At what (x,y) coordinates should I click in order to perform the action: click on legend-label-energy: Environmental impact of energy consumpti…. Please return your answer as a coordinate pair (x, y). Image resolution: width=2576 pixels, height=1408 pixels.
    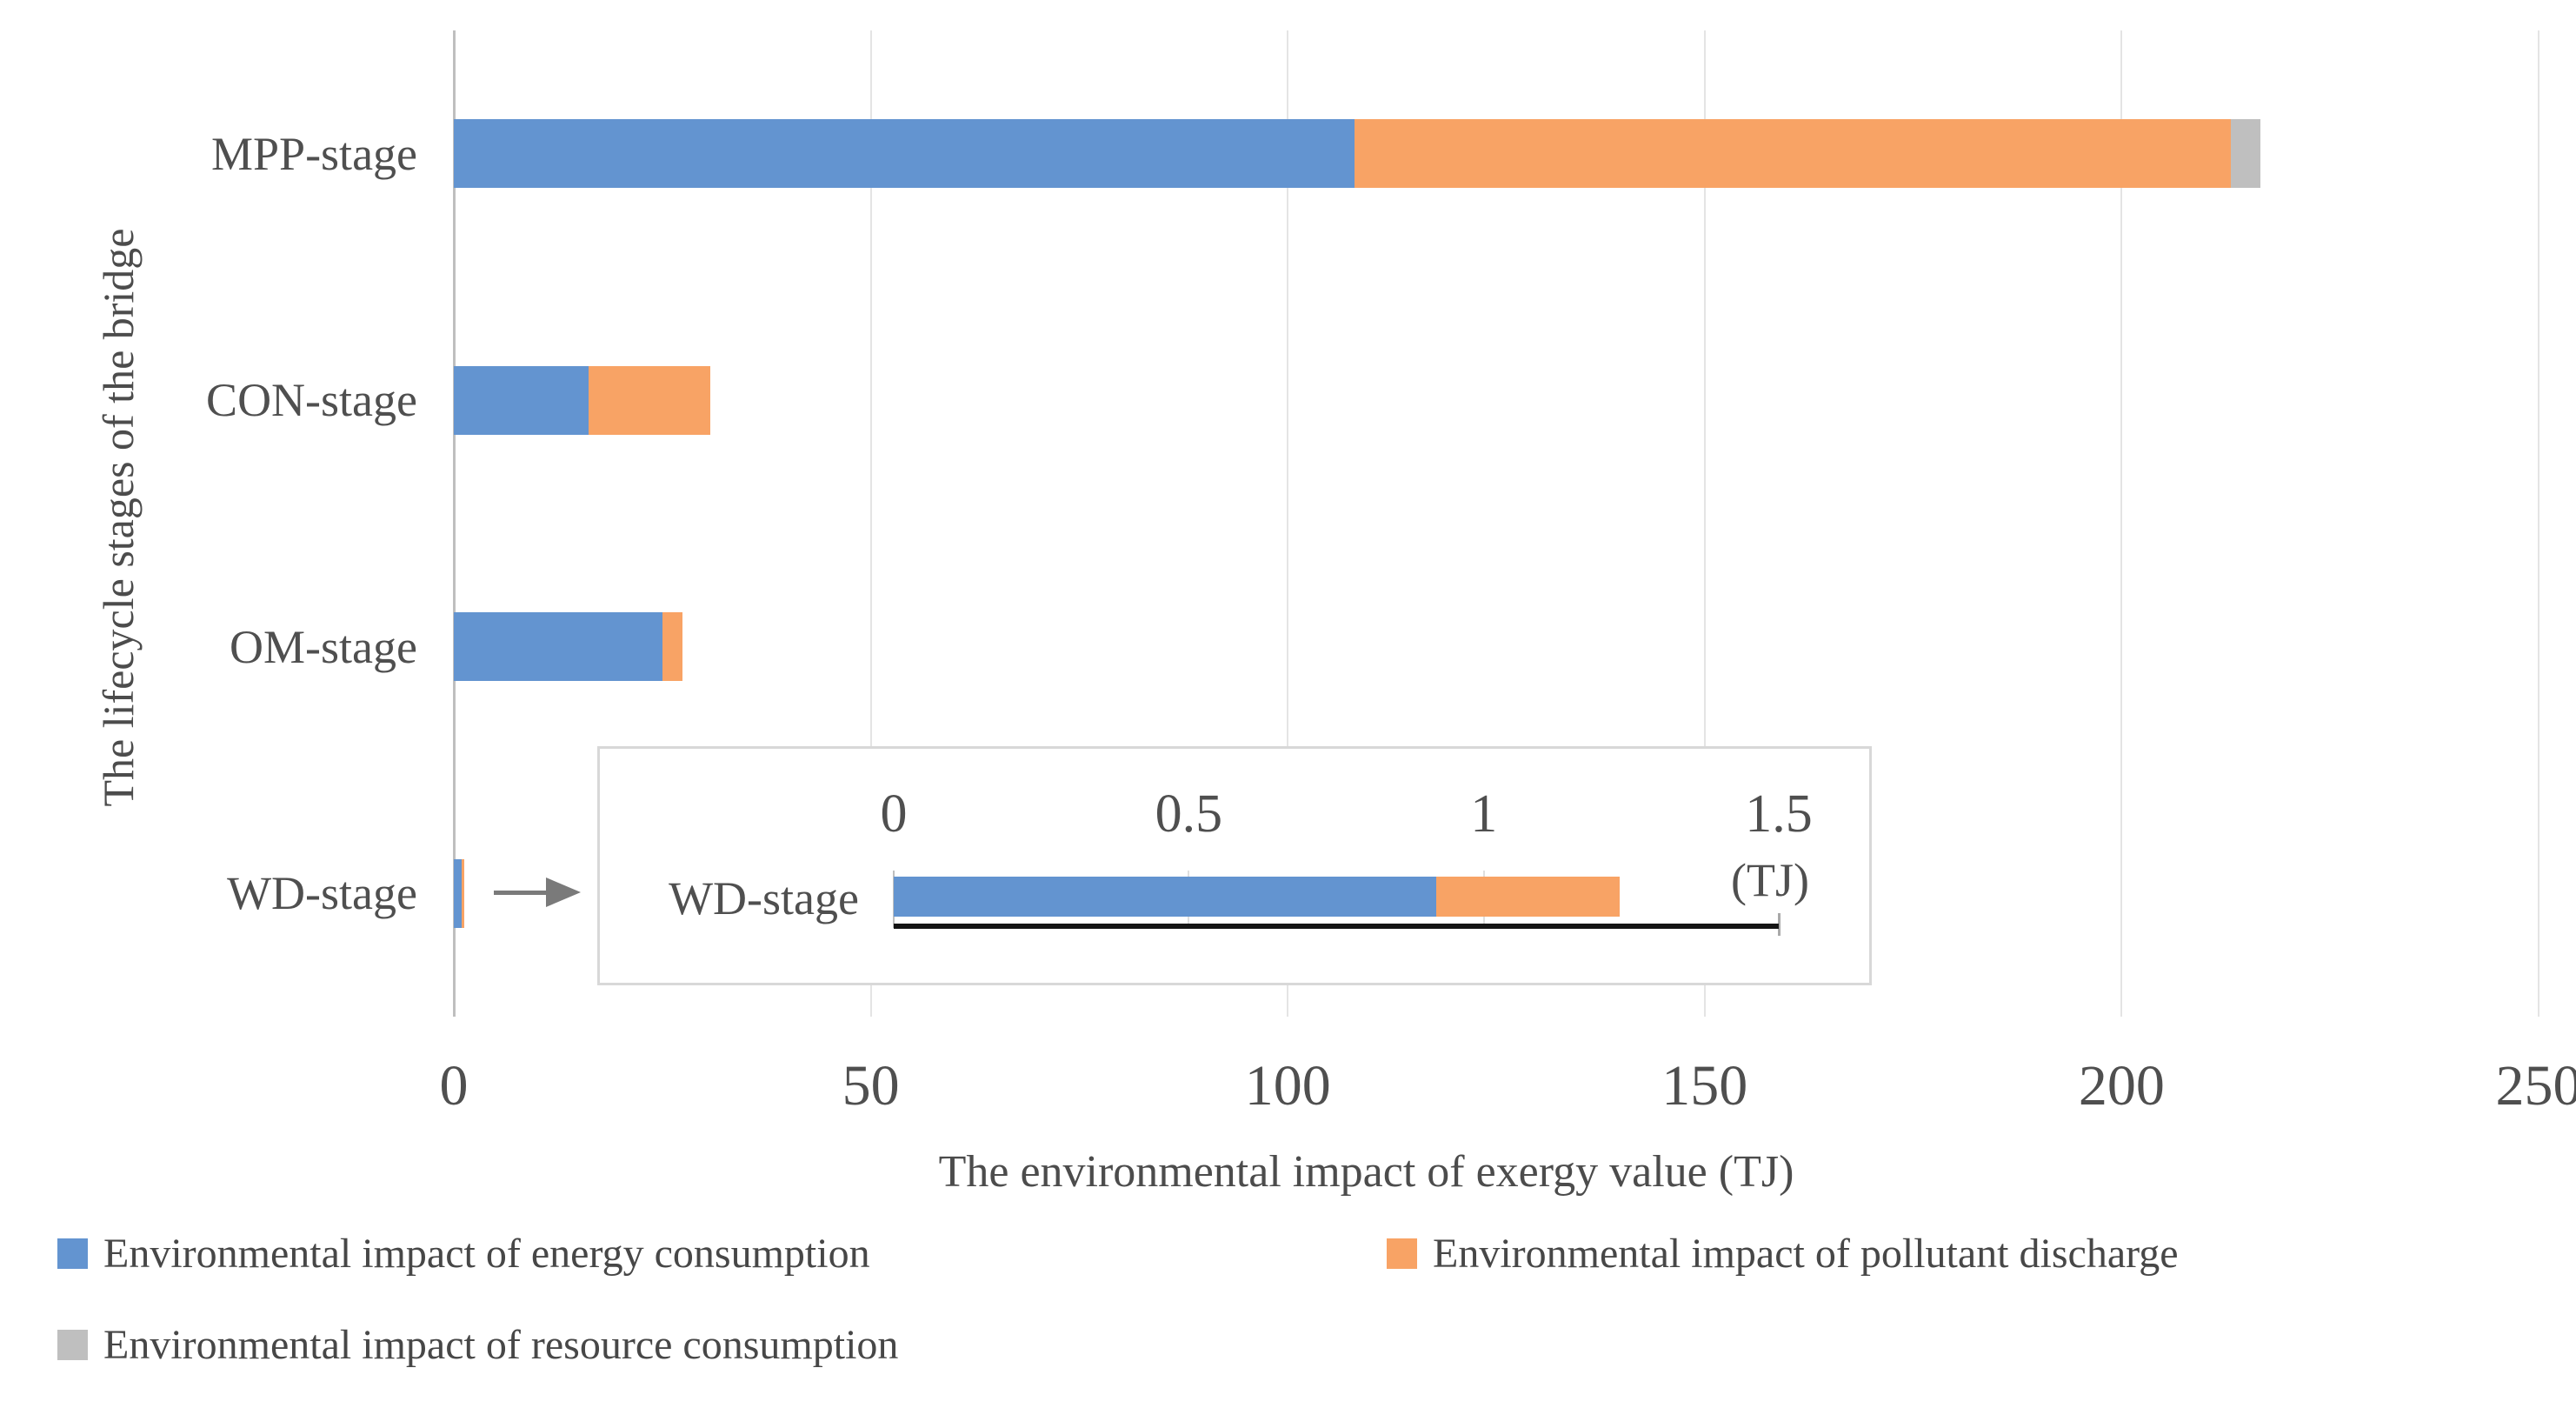
    Looking at the image, I should click on (486, 1254).